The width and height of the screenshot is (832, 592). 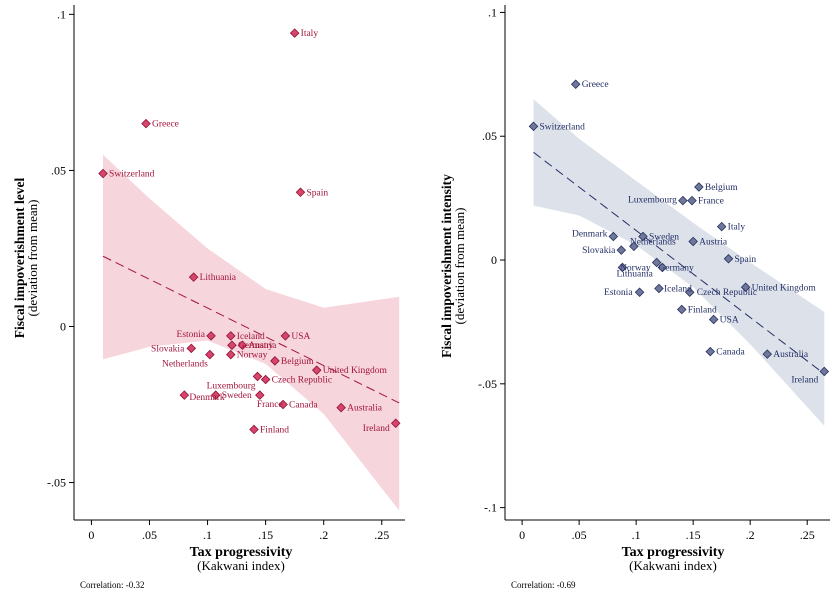 I want to click on left-point-label-italy: Italy, so click(x=310, y=34).